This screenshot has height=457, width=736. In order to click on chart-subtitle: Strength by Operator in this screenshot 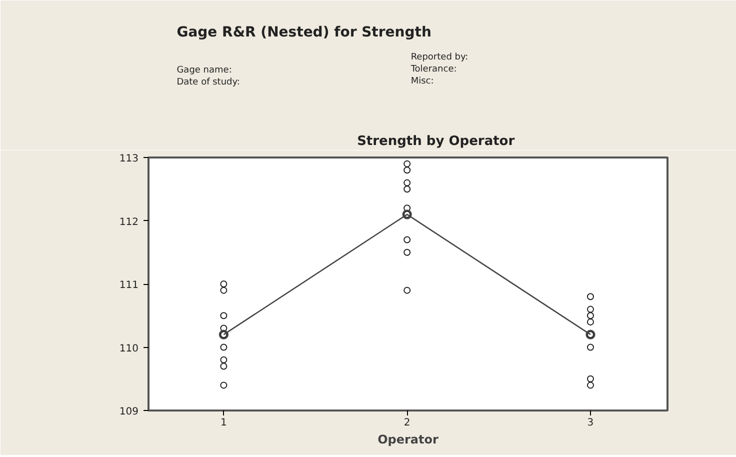, I will do `click(436, 141)`.